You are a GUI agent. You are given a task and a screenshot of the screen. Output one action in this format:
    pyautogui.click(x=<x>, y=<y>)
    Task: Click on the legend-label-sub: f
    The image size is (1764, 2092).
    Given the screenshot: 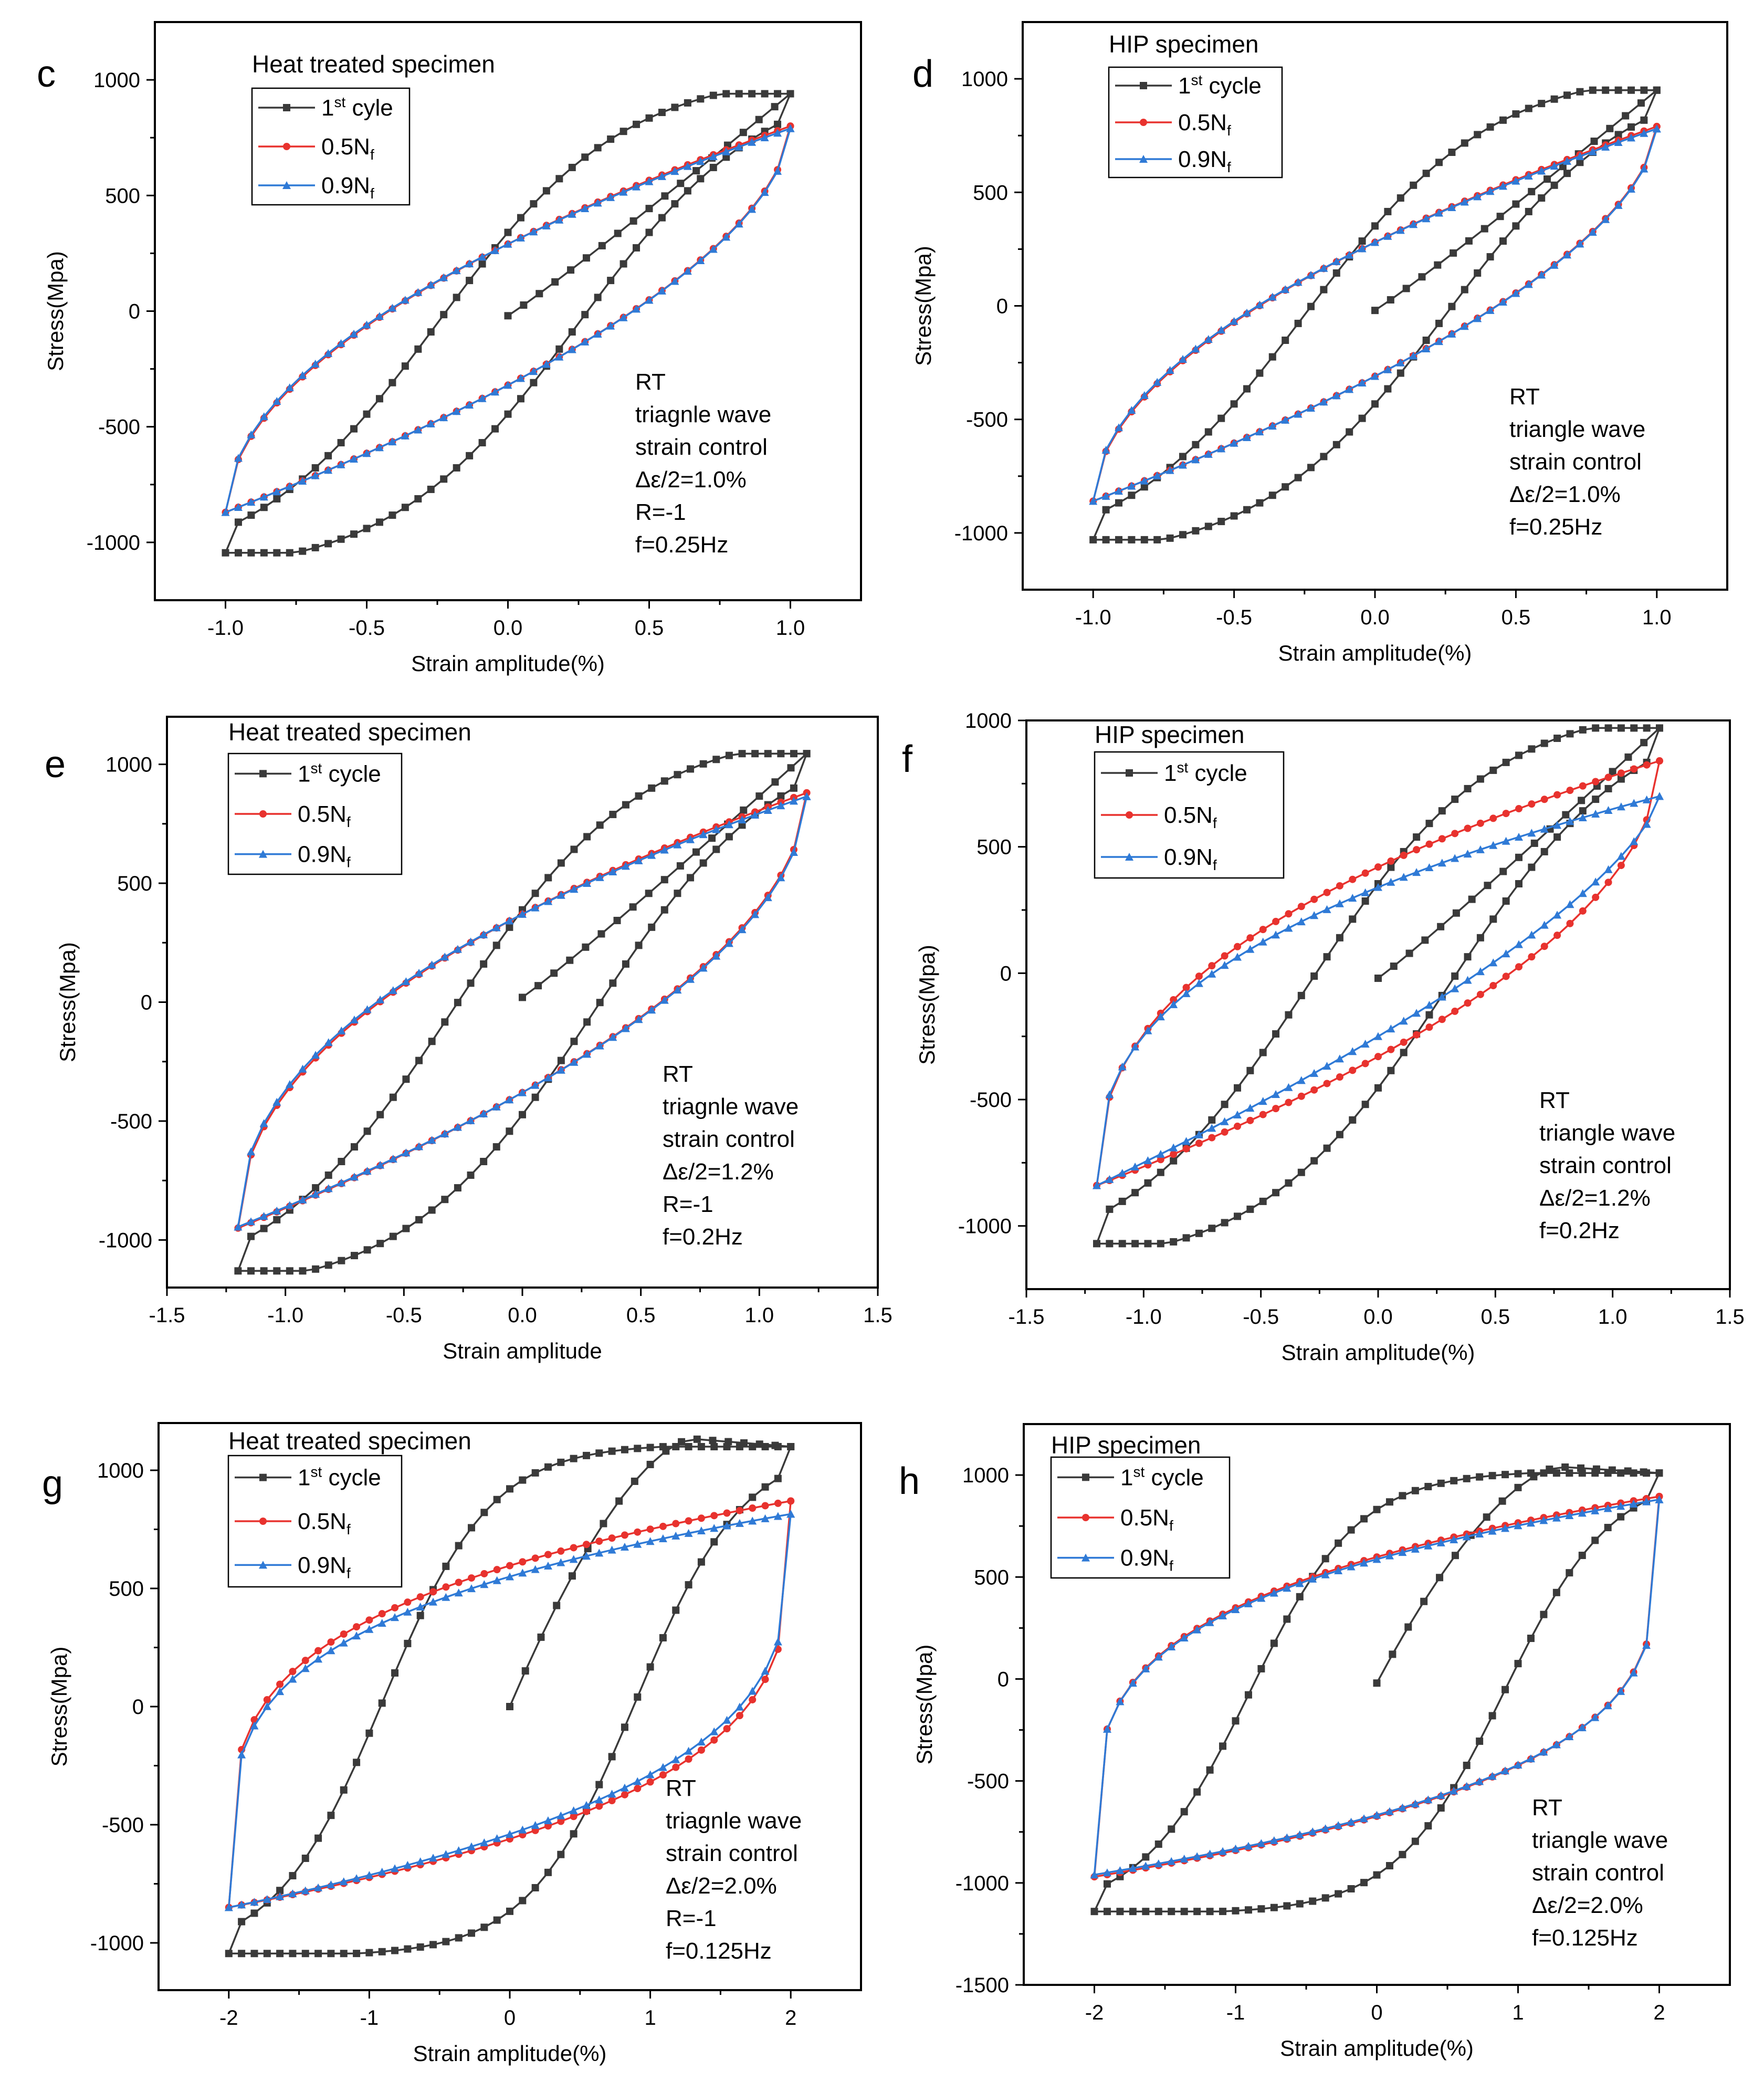 What is the action you would take?
    pyautogui.click(x=372, y=193)
    